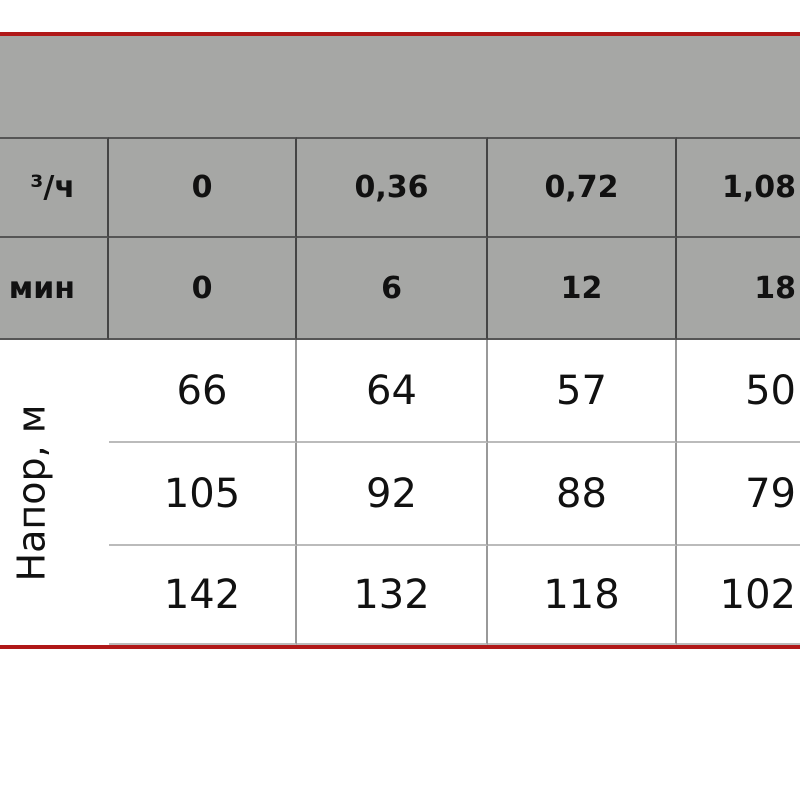 Image resolution: width=800 pixels, height=800 pixels. What do you see at coordinates (738, 187) in the screenshot?
I see `header-cell: 1,08` at bounding box center [738, 187].